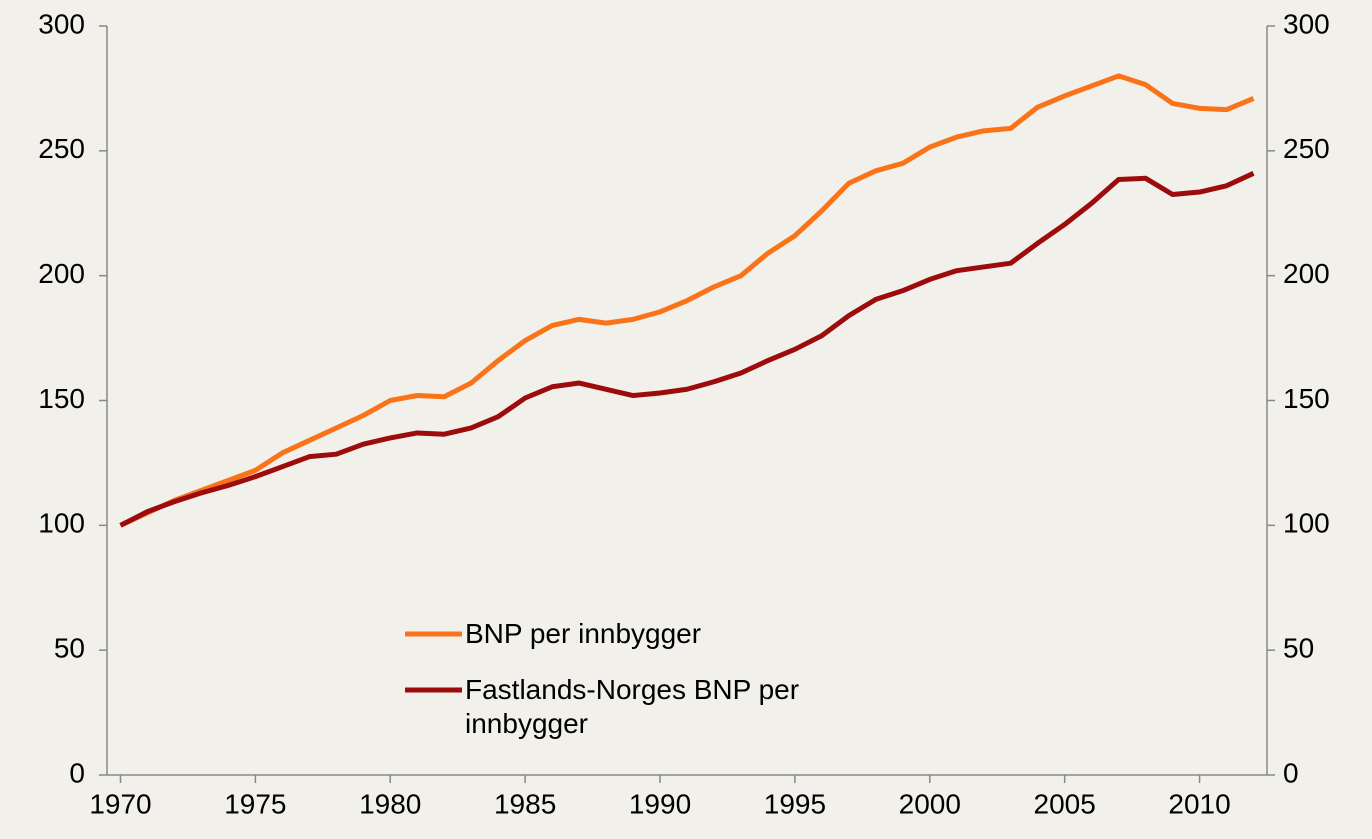 Image resolution: width=1372 pixels, height=839 pixels. What do you see at coordinates (583, 633) in the screenshot?
I see `legend-label: BNP per innbygger` at bounding box center [583, 633].